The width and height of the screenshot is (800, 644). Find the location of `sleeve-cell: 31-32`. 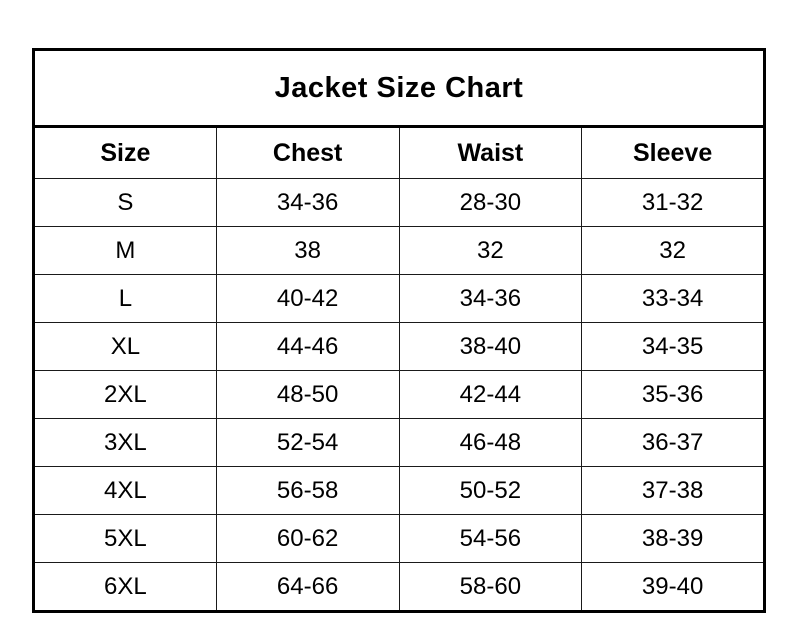

sleeve-cell: 31-32 is located at coordinates (673, 202).